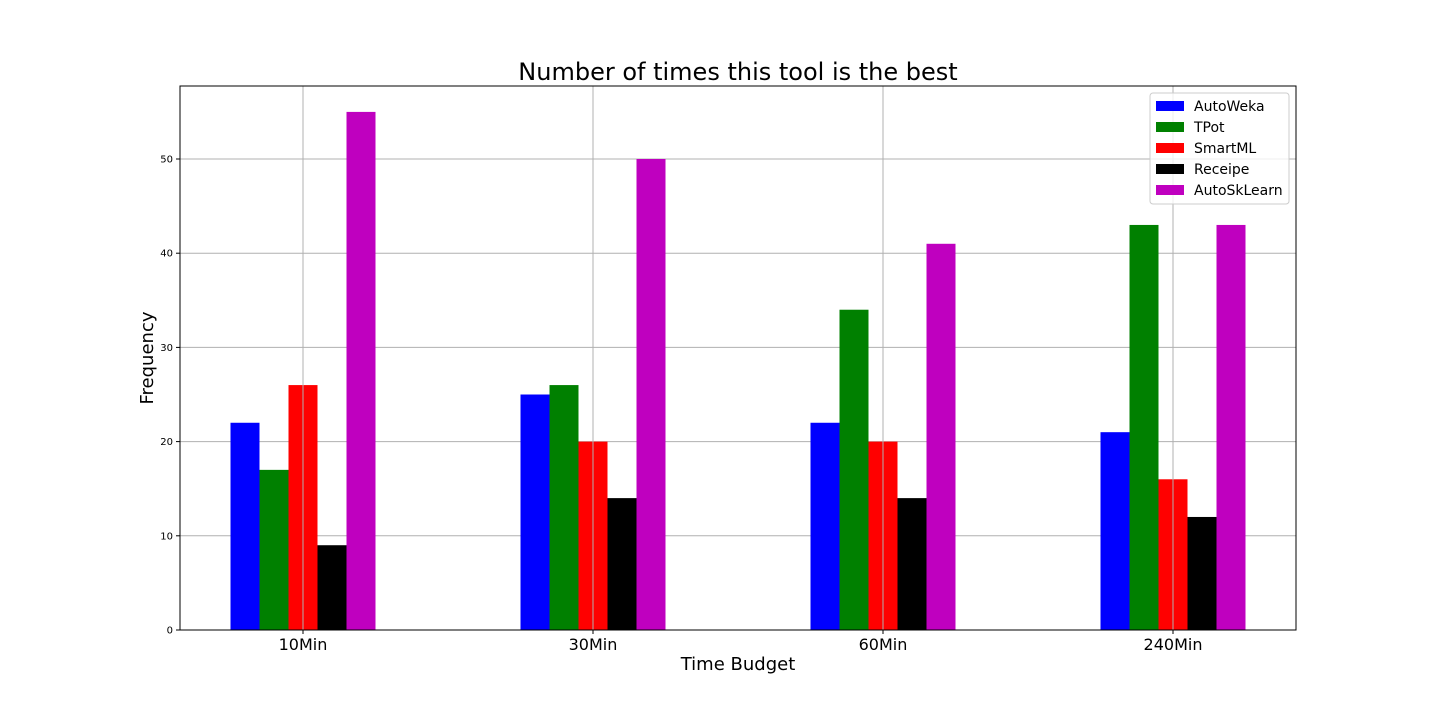  I want to click on bar-receipe-240min, so click(1202, 573).